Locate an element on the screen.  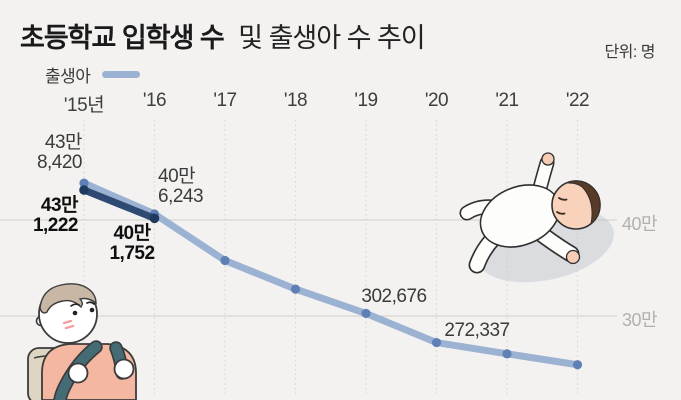
page-title: 초등학교 입학생 수 및 출생아 수 추이 is located at coordinates (223, 35).